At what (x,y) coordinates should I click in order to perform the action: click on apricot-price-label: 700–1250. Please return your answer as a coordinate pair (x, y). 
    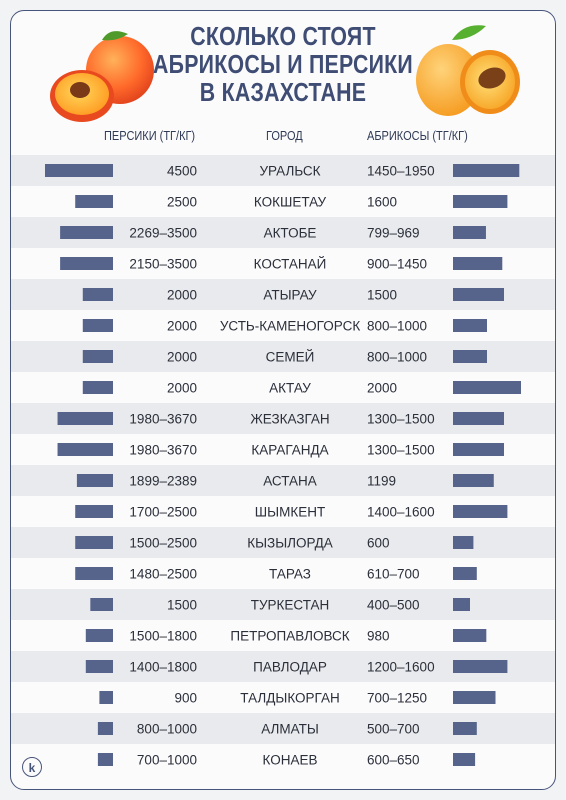
    Looking at the image, I should click on (397, 698).